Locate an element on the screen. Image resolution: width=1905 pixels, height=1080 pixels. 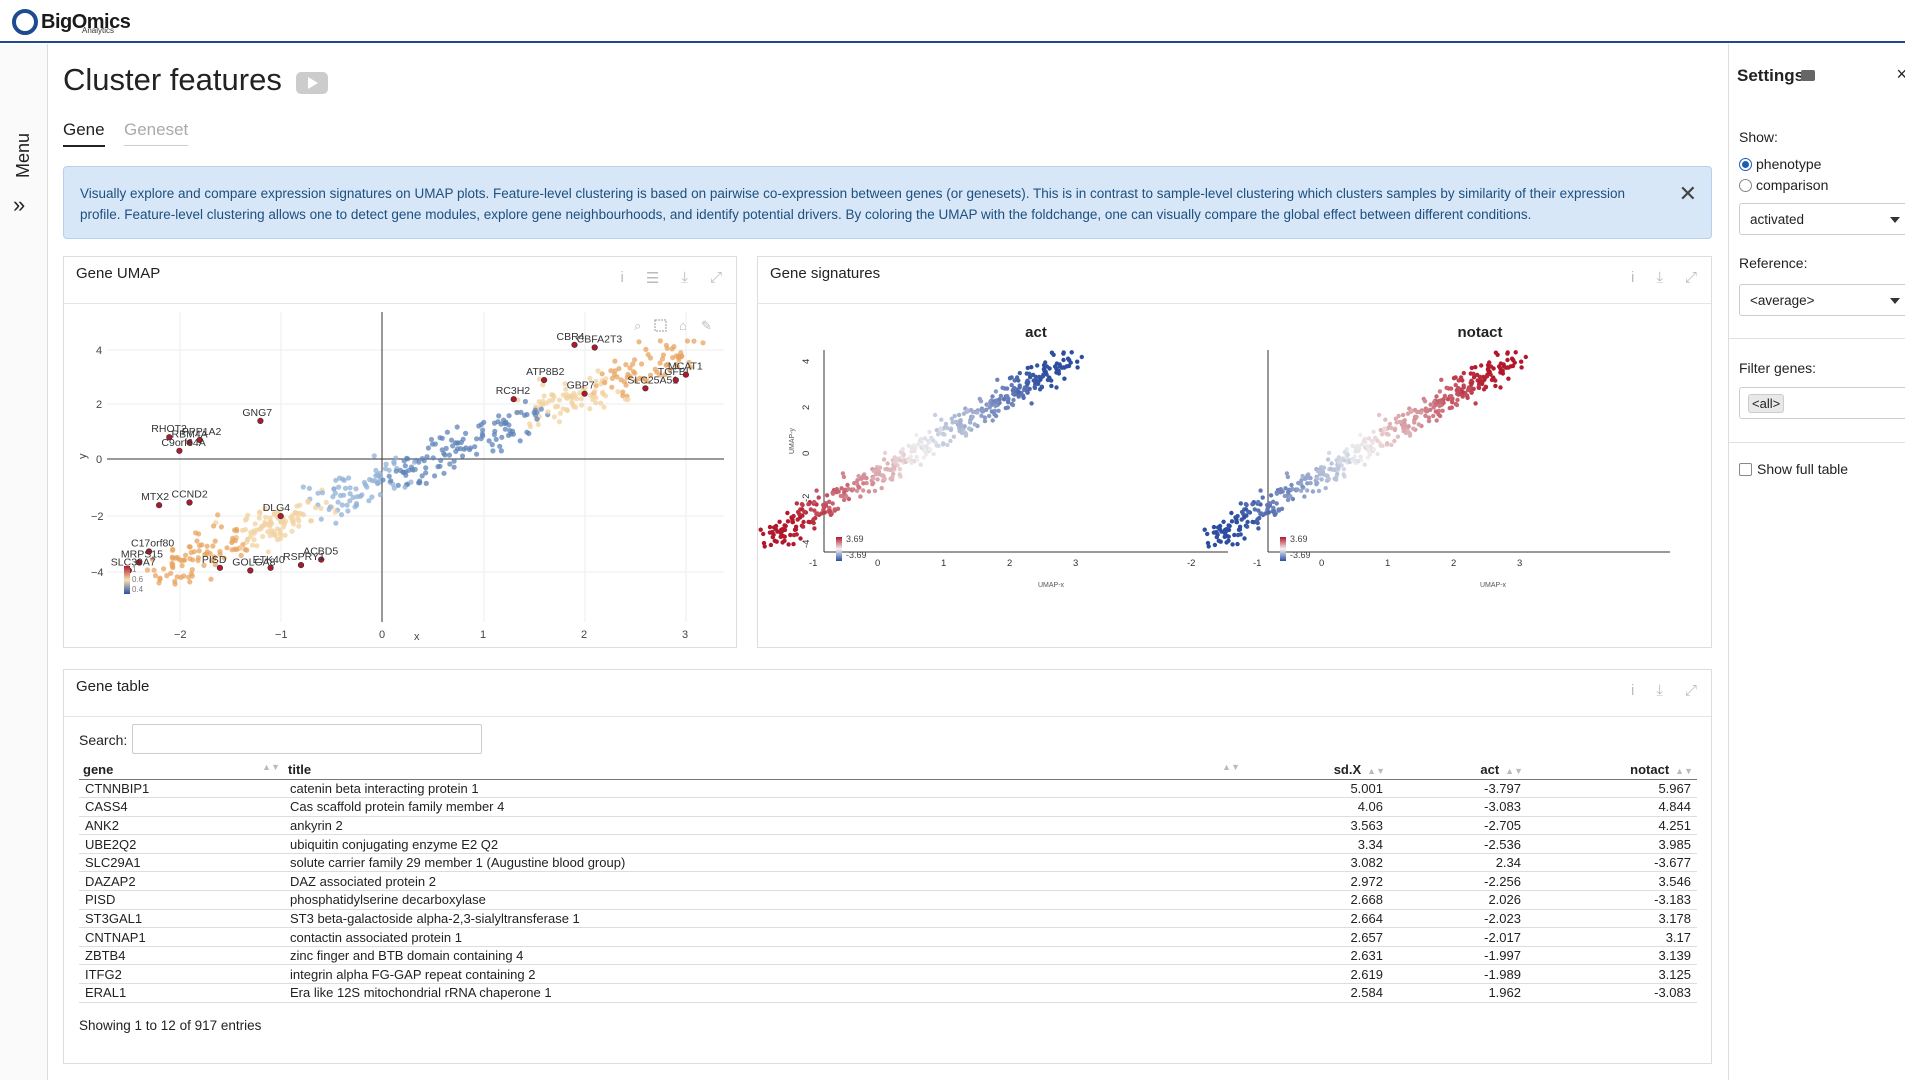
filter-tag: <all> is located at coordinates (1766, 403).